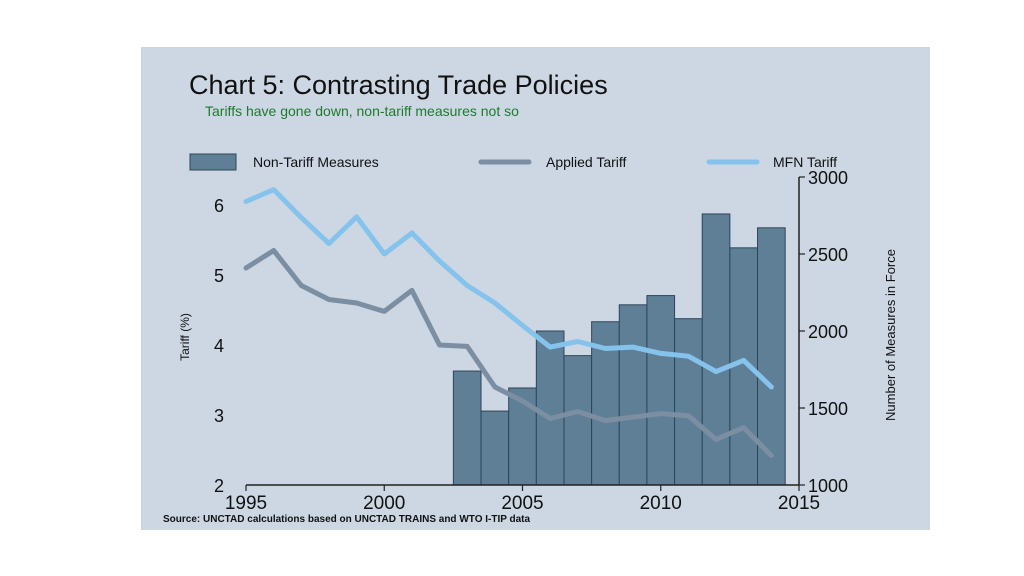 Image resolution: width=1024 pixels, height=576 pixels. What do you see at coordinates (384, 503) in the screenshot?
I see `x-tick-label-1: 2000` at bounding box center [384, 503].